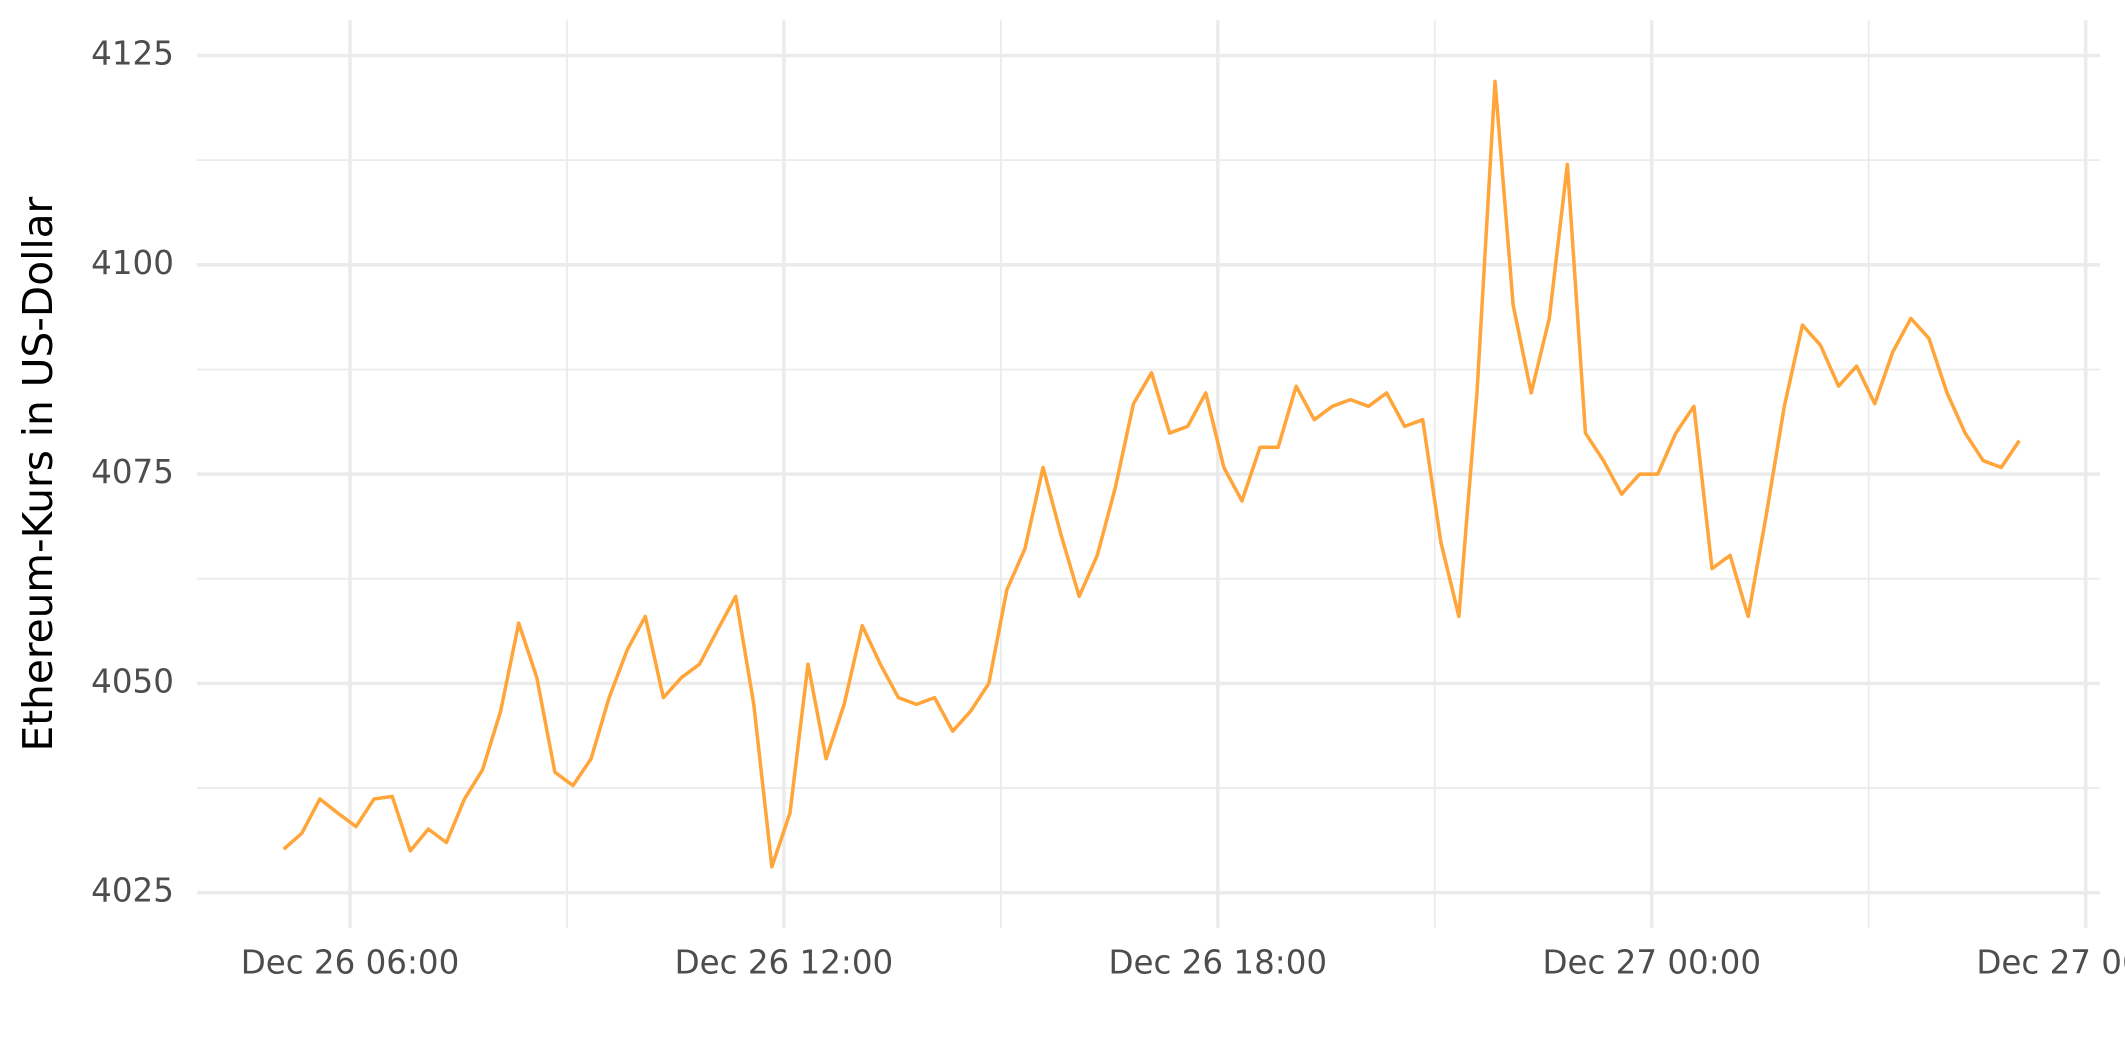  What do you see at coordinates (2050, 962) in the screenshot?
I see `x-tick-label: Dec 27 06:00` at bounding box center [2050, 962].